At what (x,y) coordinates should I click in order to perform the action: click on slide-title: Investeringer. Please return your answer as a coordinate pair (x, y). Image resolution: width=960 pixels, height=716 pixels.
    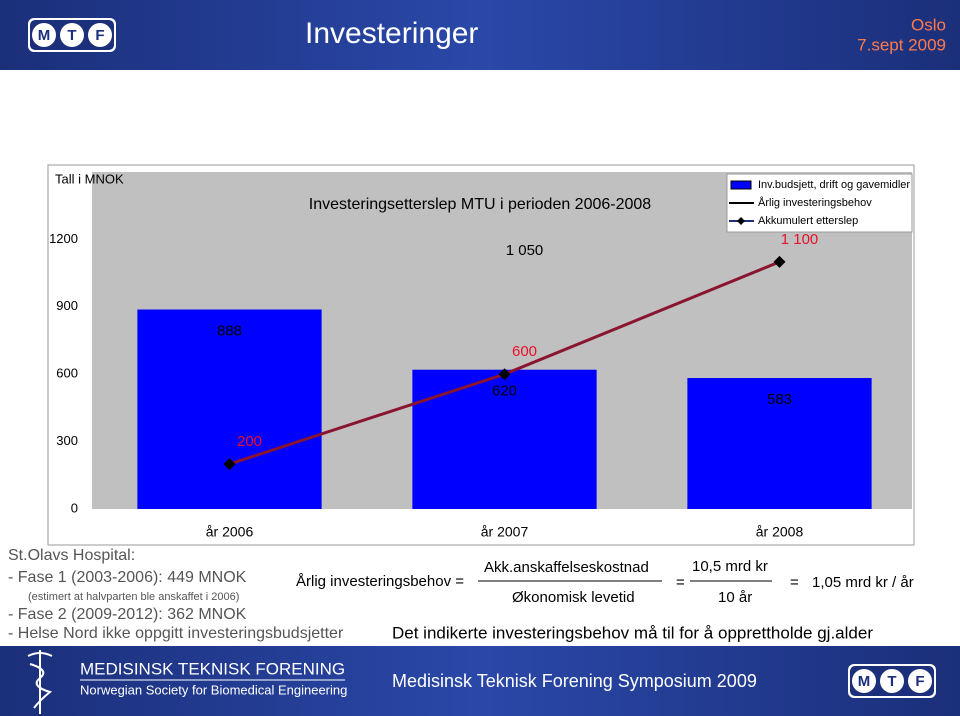
    Looking at the image, I should click on (391, 33).